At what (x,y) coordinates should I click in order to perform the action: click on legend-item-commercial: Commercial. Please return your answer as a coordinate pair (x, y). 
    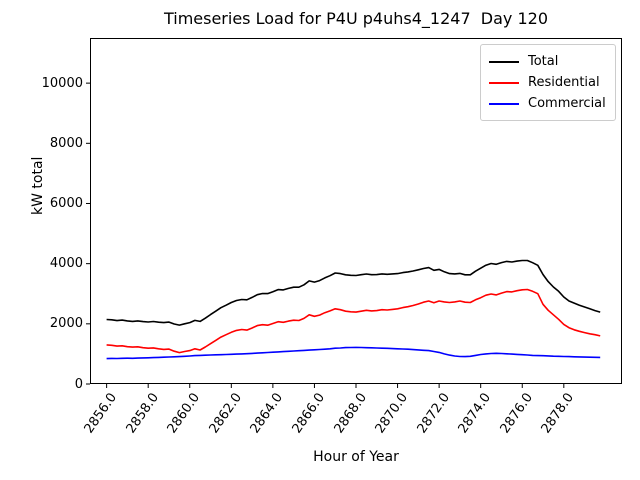
    Looking at the image, I should click on (548, 103).